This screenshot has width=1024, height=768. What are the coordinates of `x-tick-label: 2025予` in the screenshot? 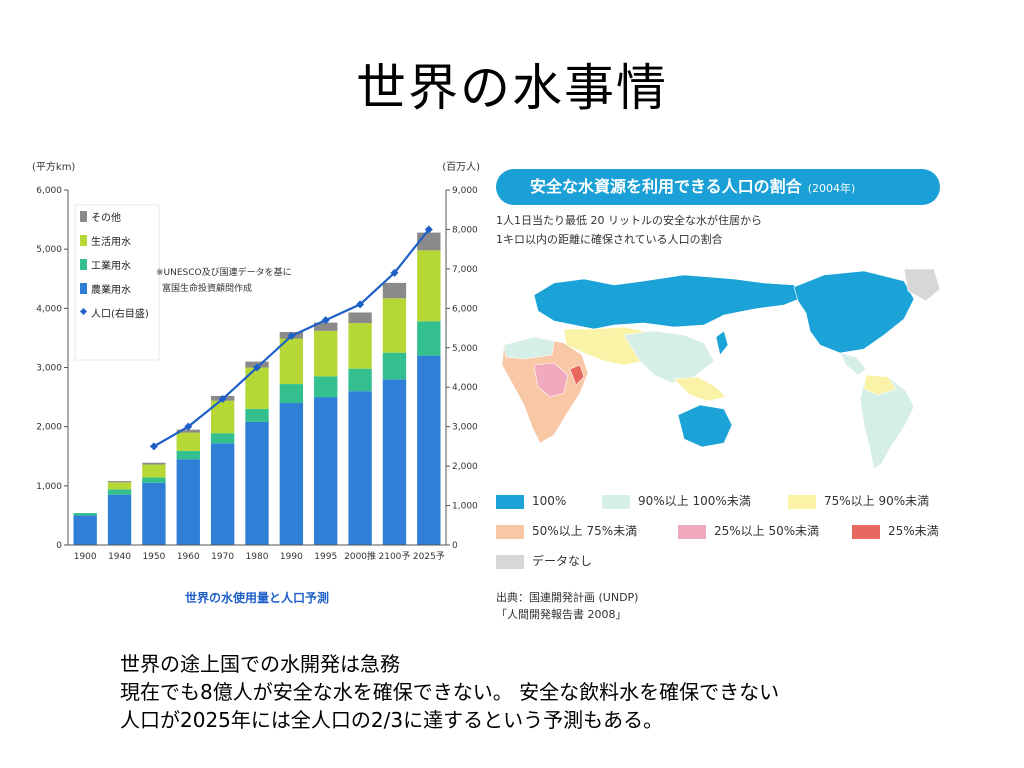 It's located at (429, 556).